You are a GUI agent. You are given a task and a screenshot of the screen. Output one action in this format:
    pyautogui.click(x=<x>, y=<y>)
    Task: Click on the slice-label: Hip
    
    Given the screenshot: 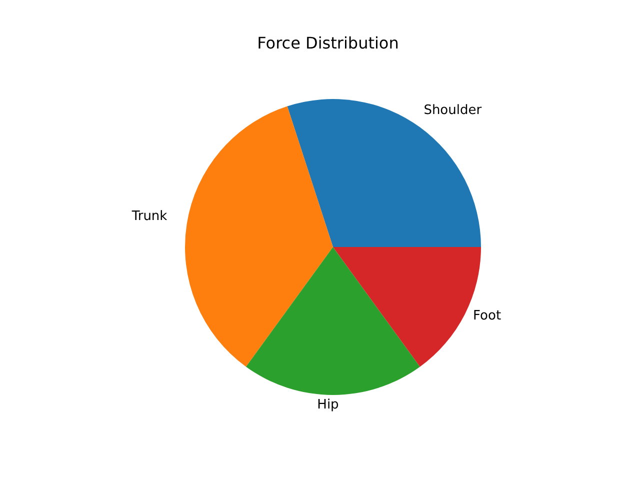 What is the action you would take?
    pyautogui.click(x=328, y=404)
    